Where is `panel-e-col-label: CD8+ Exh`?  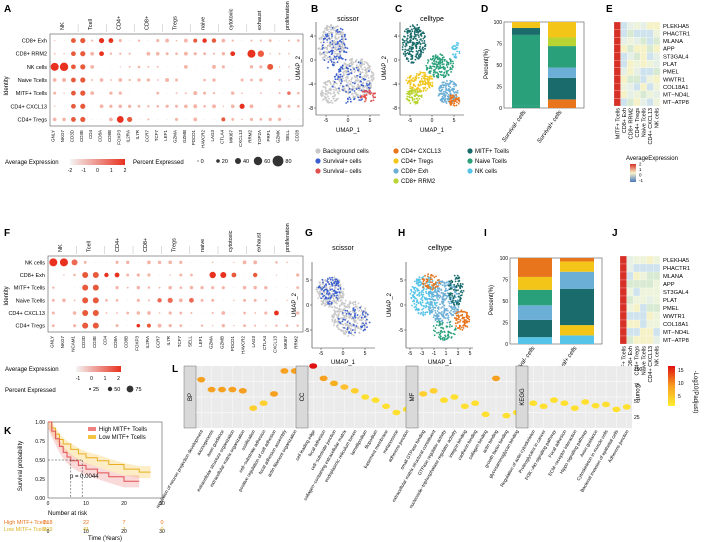
panel-e-col-label: CD8+ Exh is located at coordinates (625, 120).